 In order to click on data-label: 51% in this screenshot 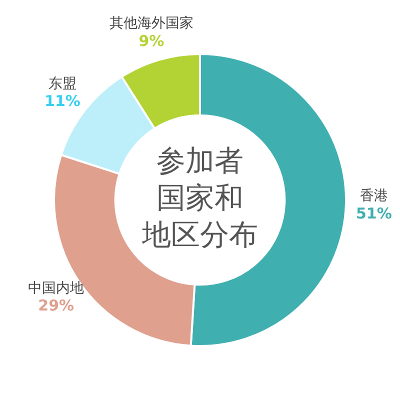, I will do `click(374, 213)`.